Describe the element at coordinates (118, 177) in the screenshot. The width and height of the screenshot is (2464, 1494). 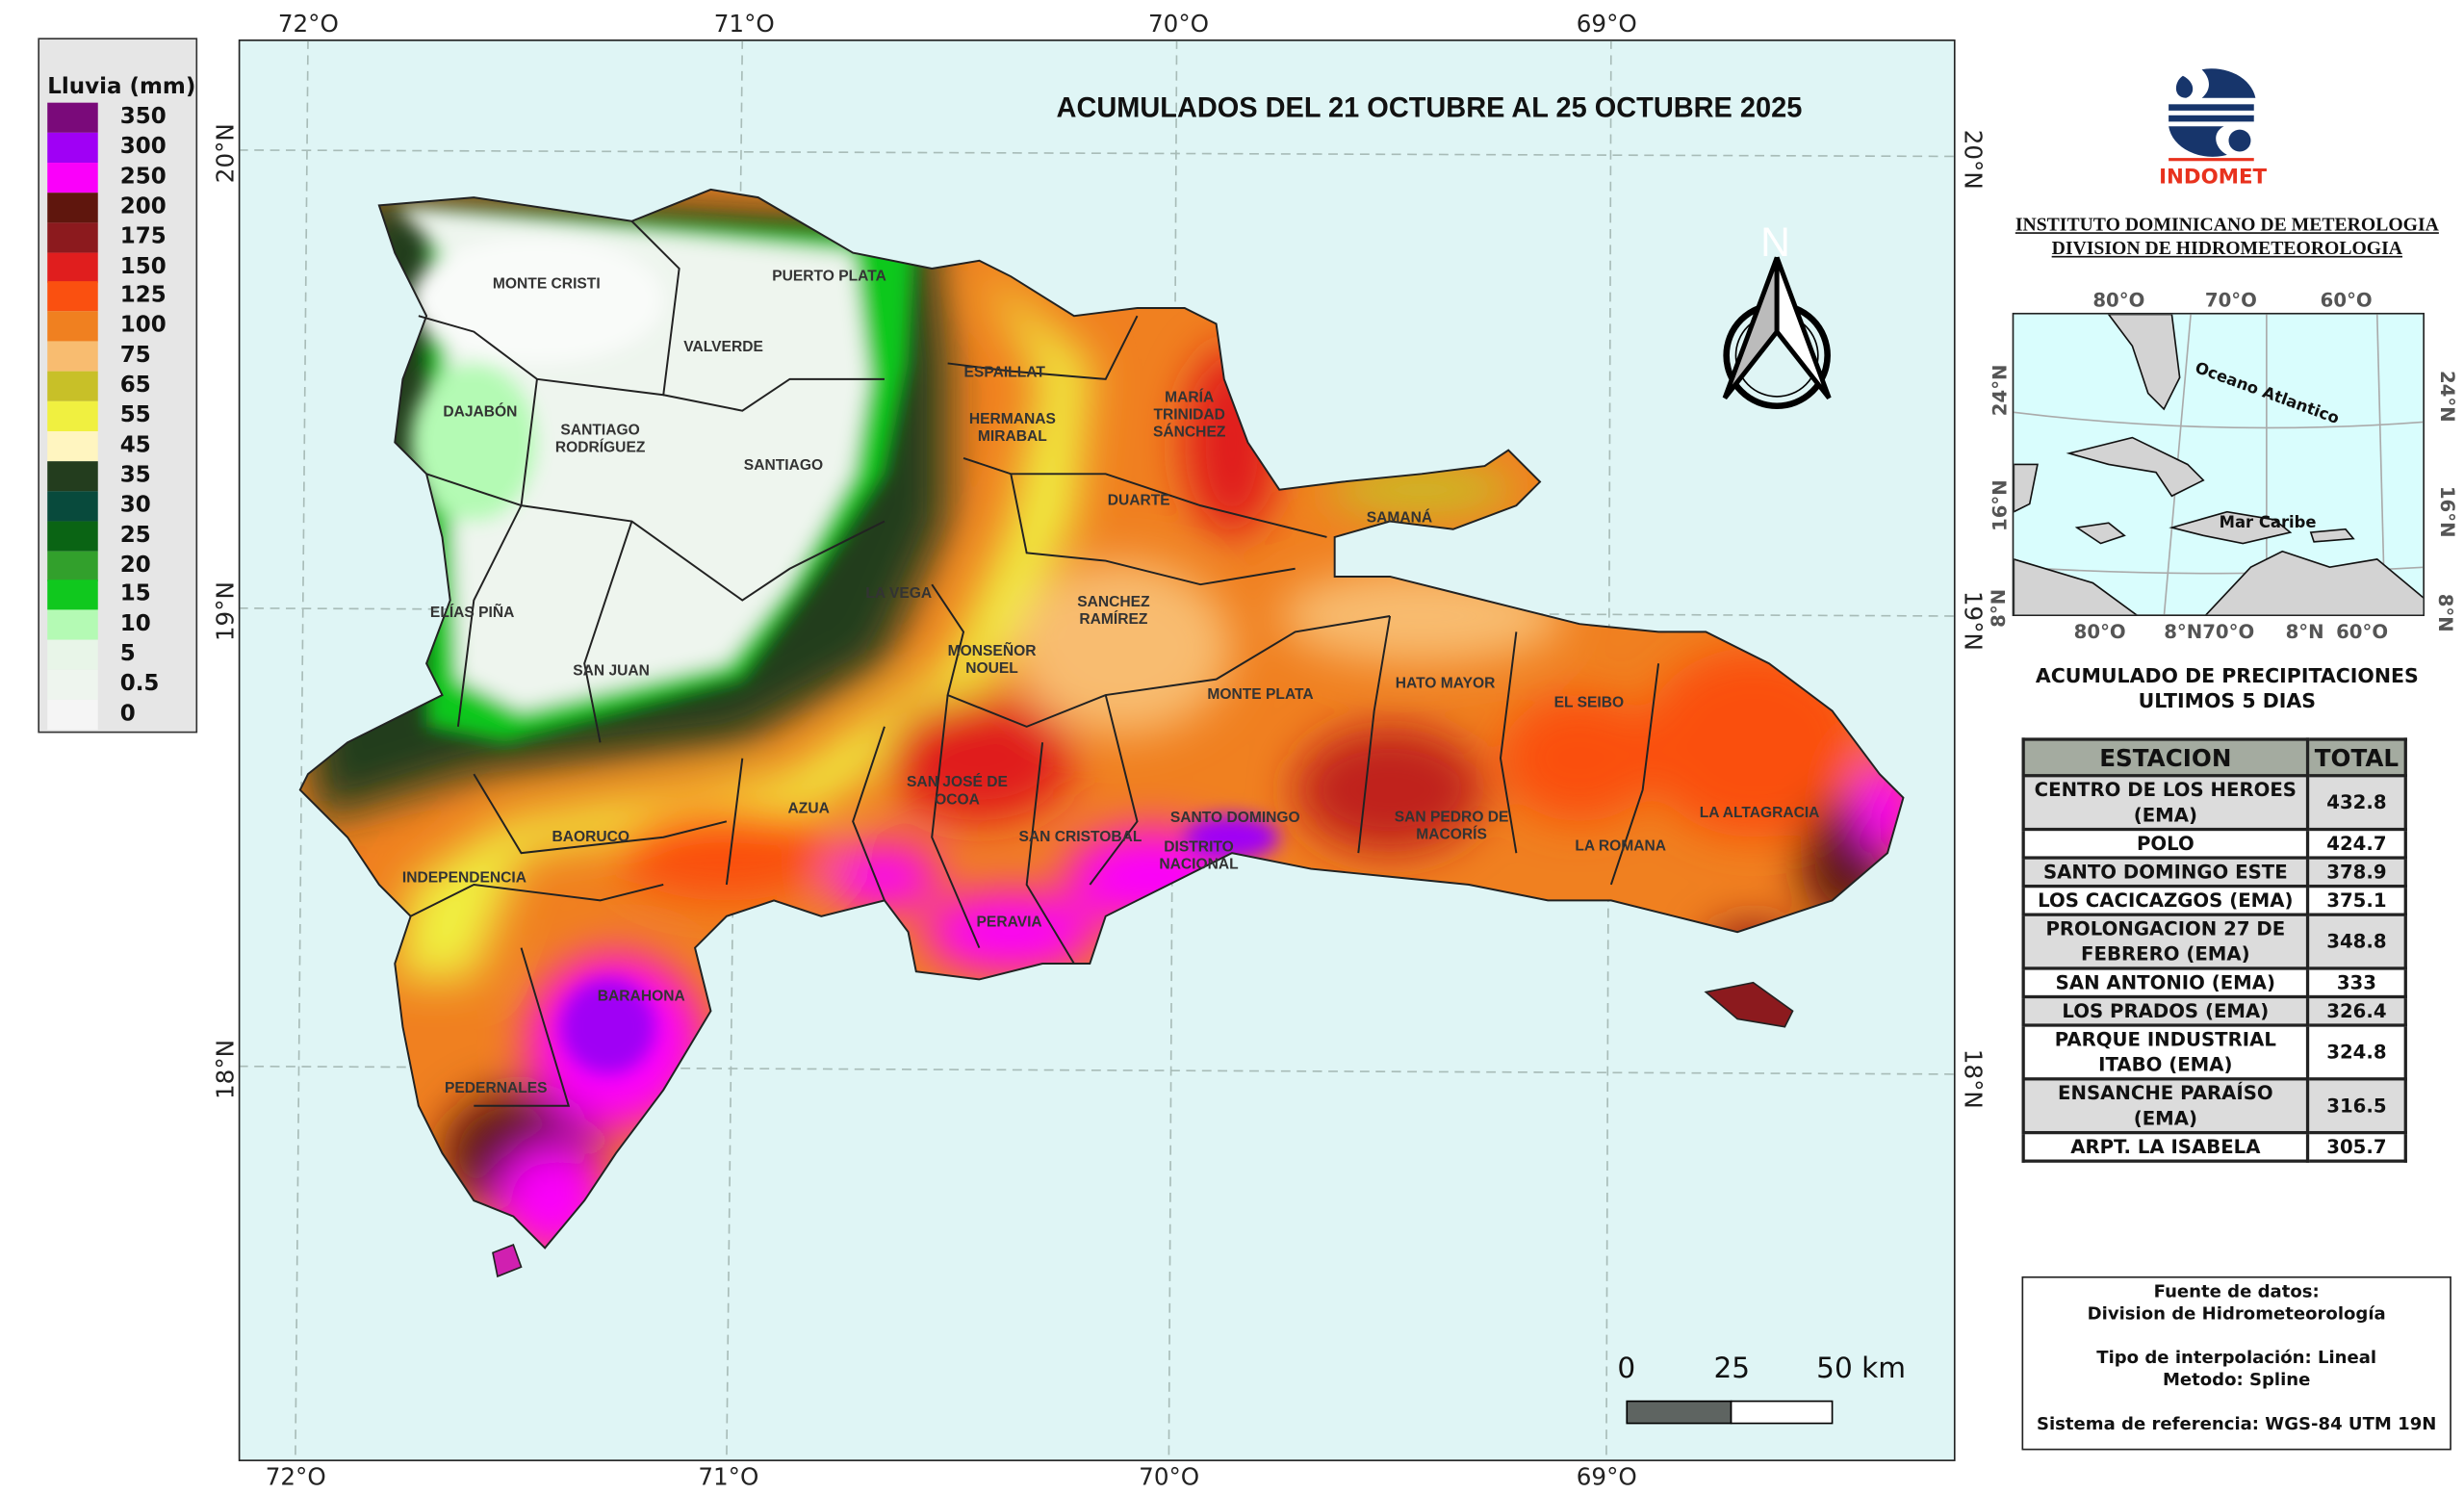
I see `legend-item: 250` at that location.